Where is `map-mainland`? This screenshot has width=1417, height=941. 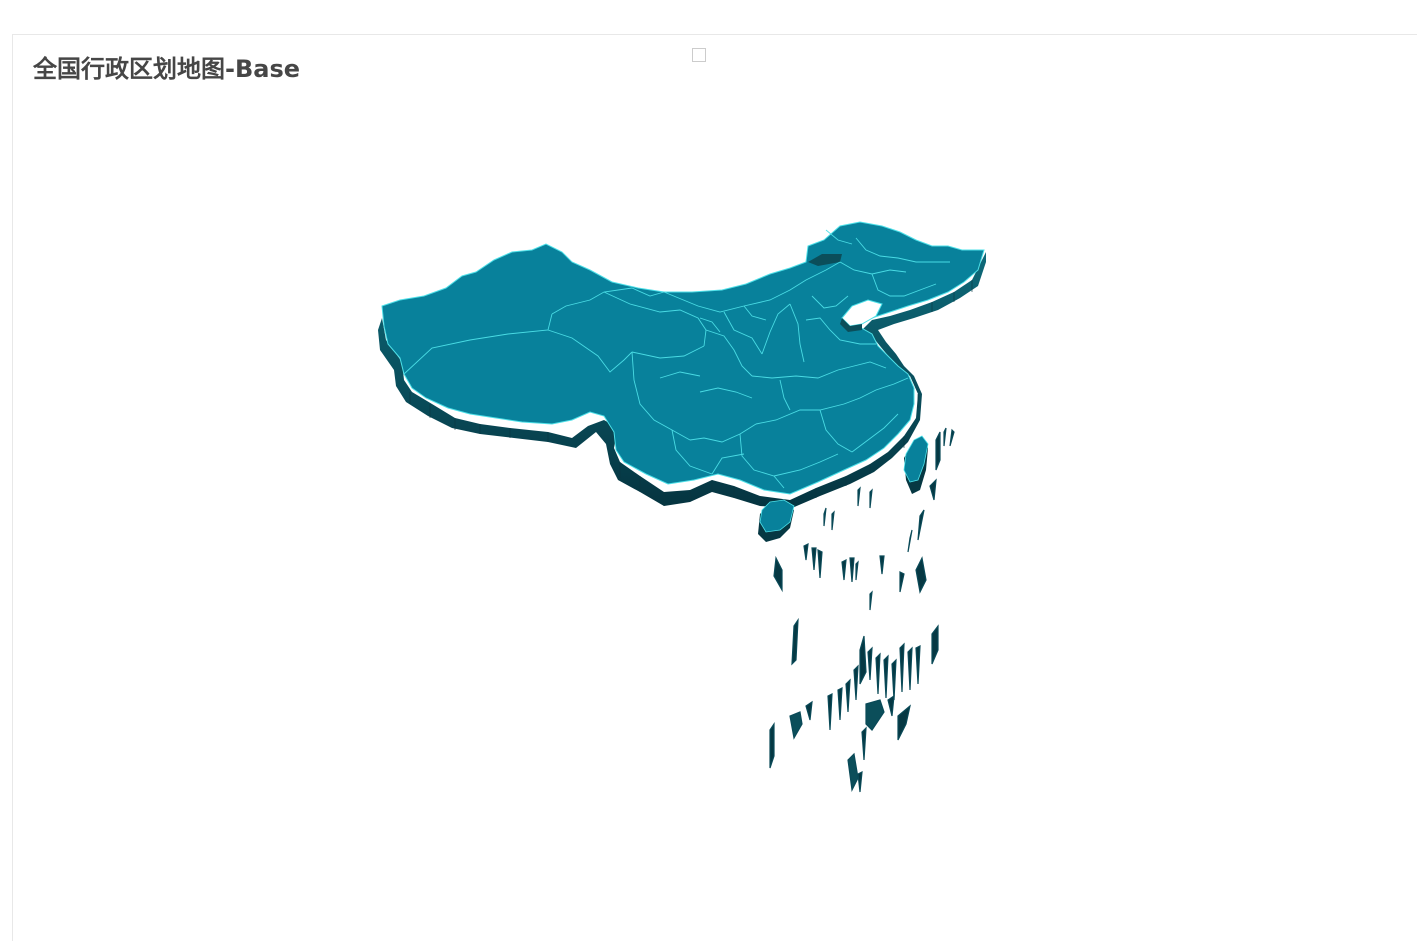
map-mainland is located at coordinates (683, 358).